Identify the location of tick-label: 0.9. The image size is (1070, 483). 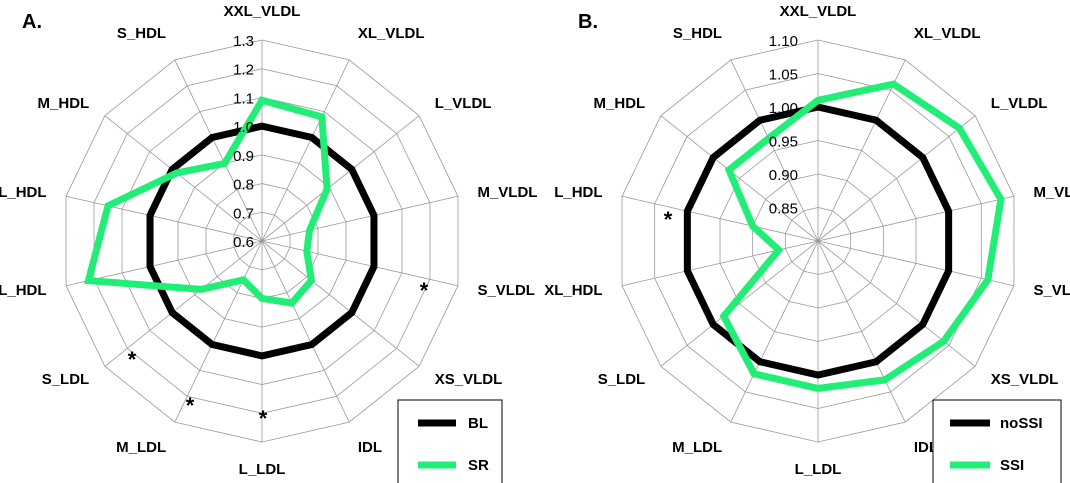
(243, 156).